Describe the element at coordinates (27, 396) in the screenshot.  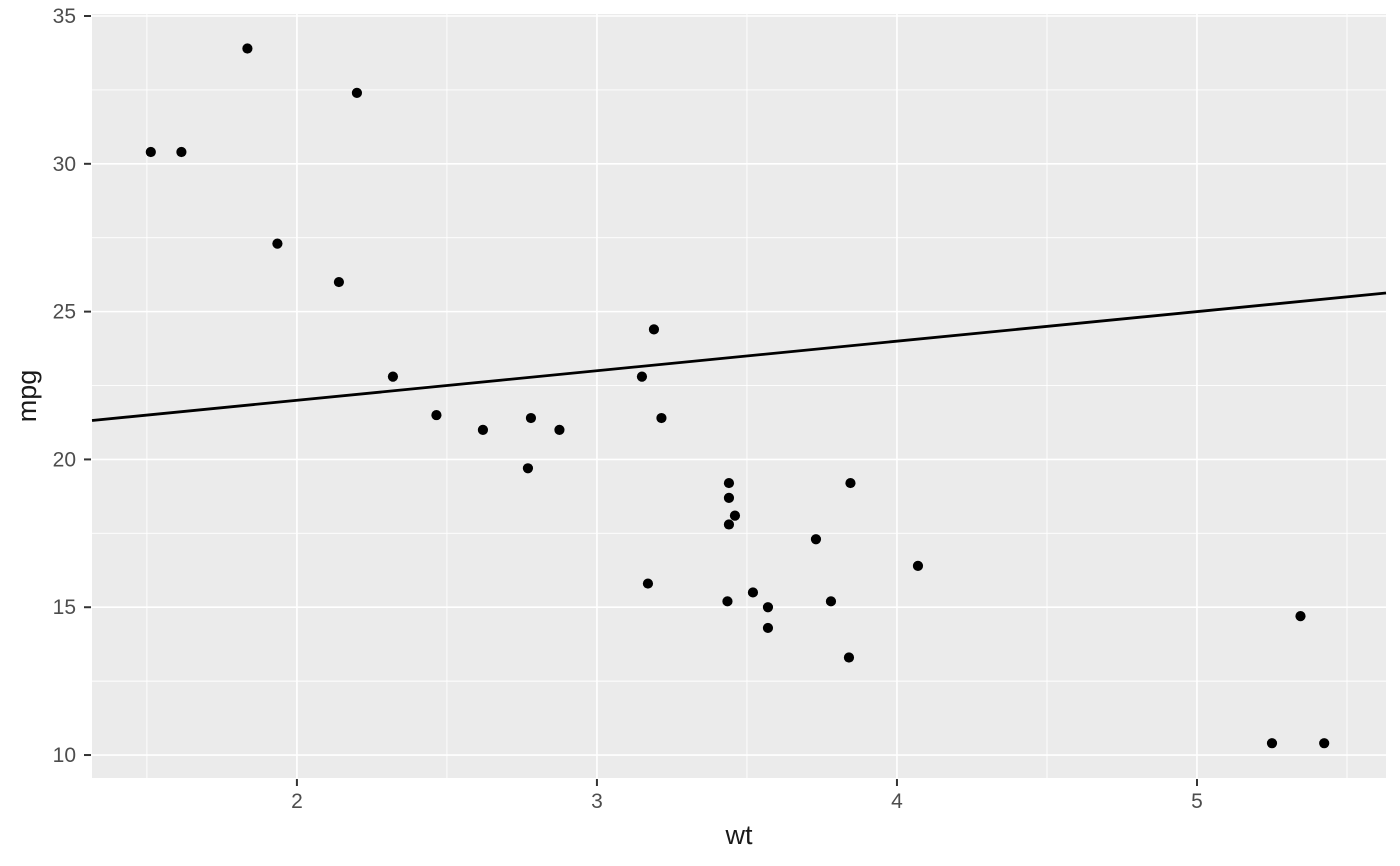
I see `y-axis-title: mpg` at that location.